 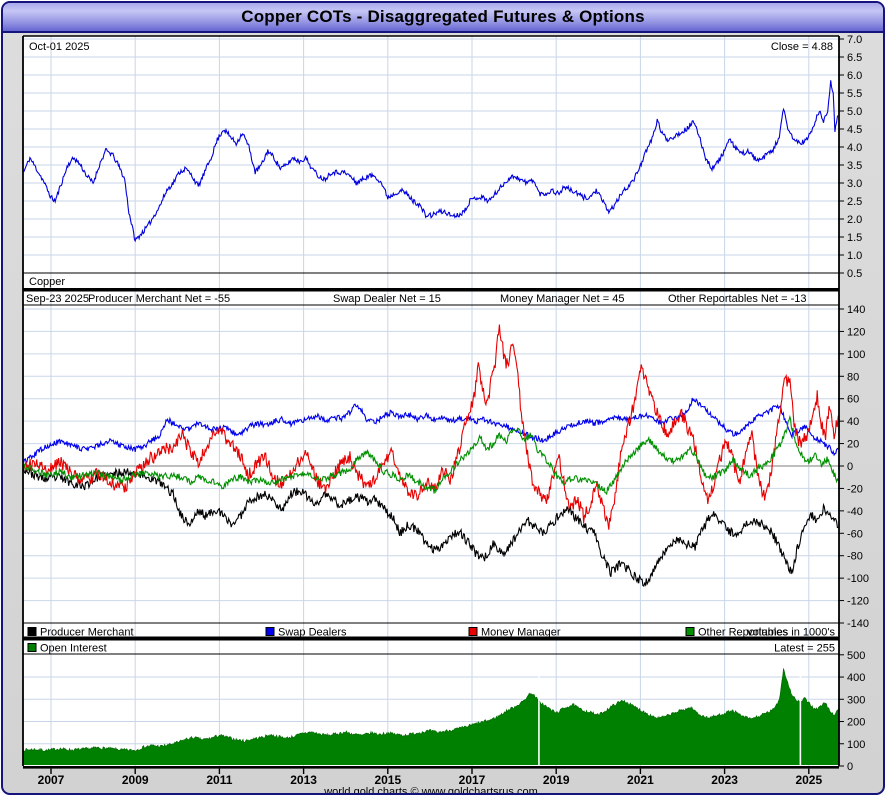 I want to click on other-reportables-line, so click(x=431, y=455).